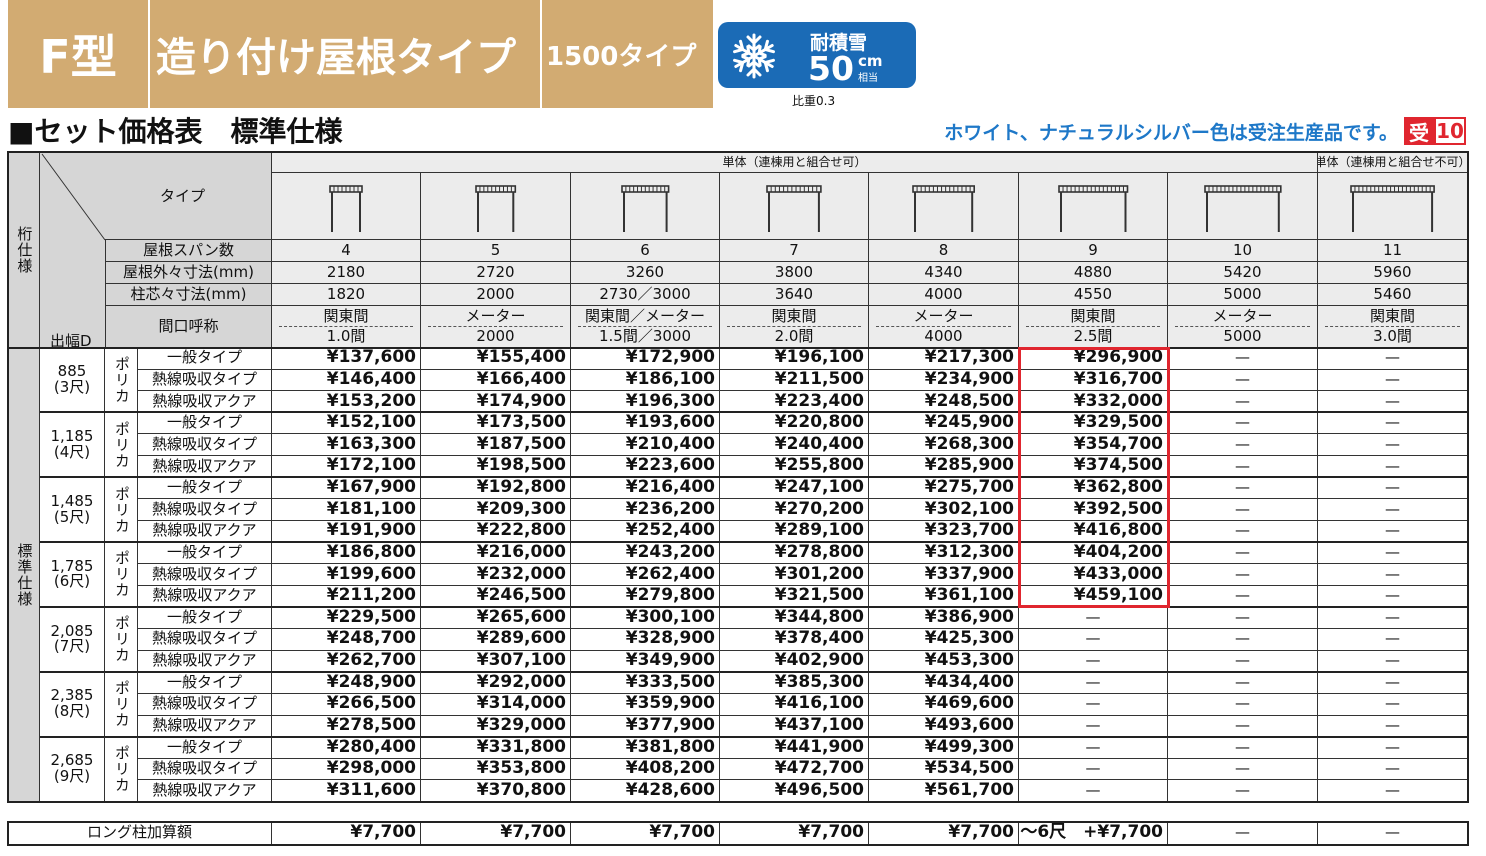 The image size is (1486, 856). What do you see at coordinates (1171, 133) in the screenshot?
I see `notice: ホワイト、ナチュラルシルバー色は受注生産品です。` at bounding box center [1171, 133].